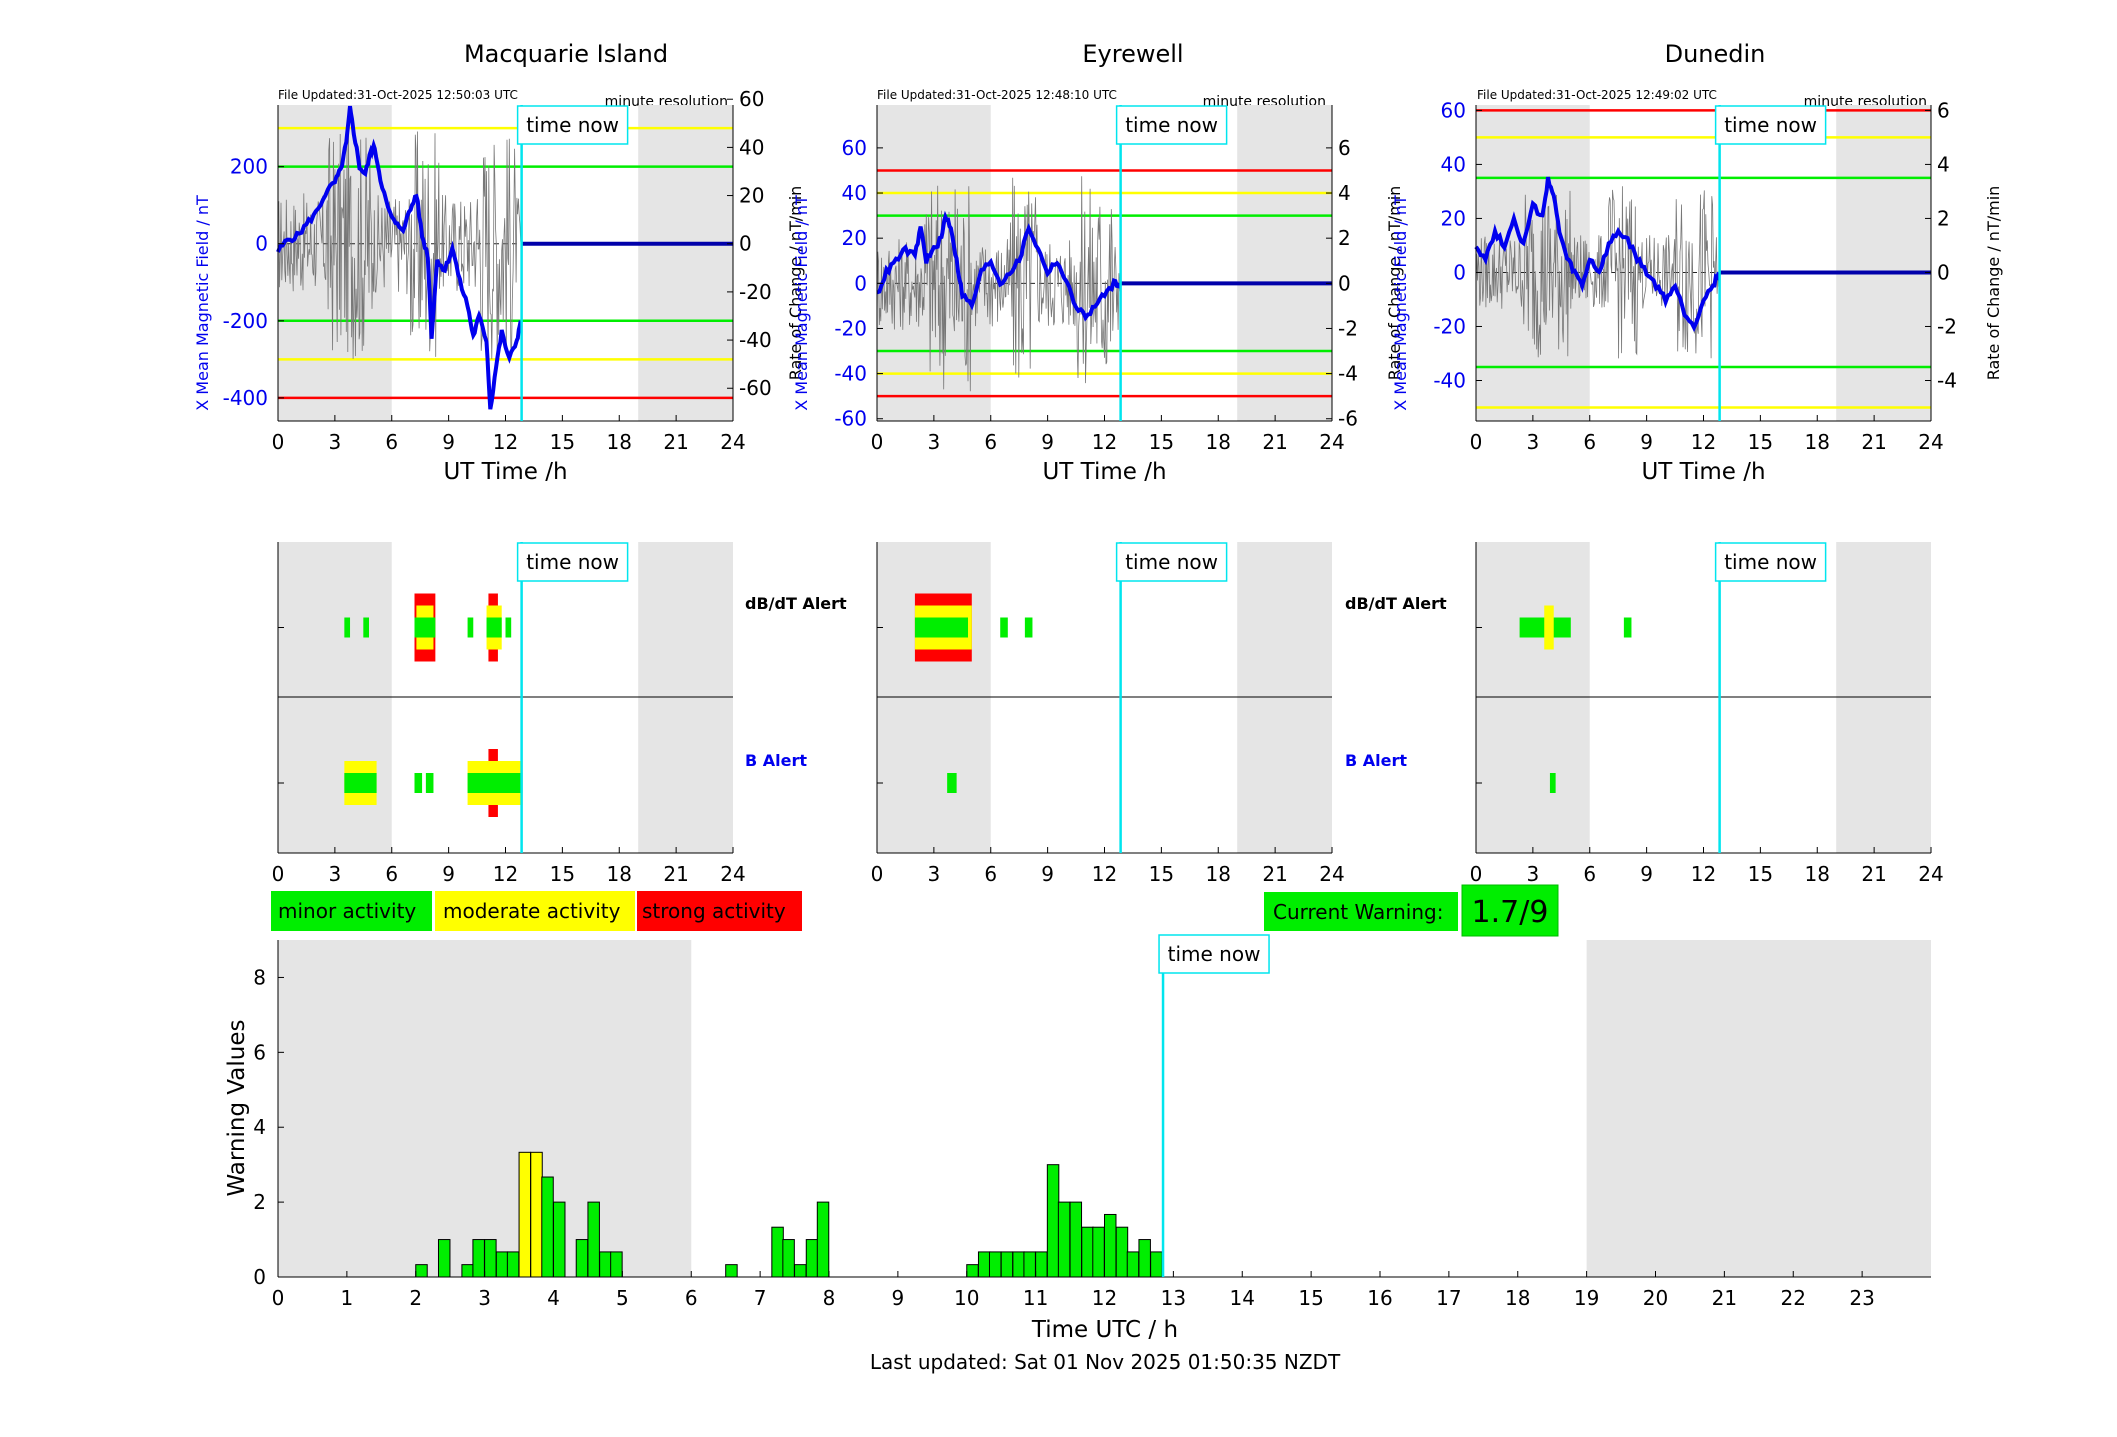  What do you see at coordinates (1760, 442) in the screenshot?
I see `x-tick-label-dunedin-5: 15` at bounding box center [1760, 442].